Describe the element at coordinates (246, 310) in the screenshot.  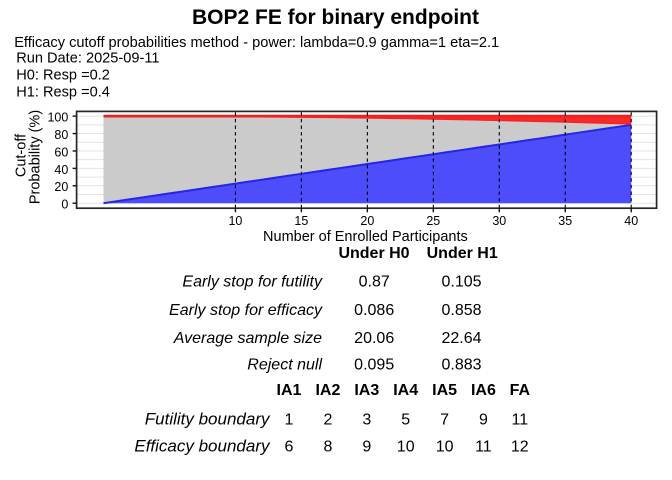
I see `svg-text: Early stop for efficacy` at that location.